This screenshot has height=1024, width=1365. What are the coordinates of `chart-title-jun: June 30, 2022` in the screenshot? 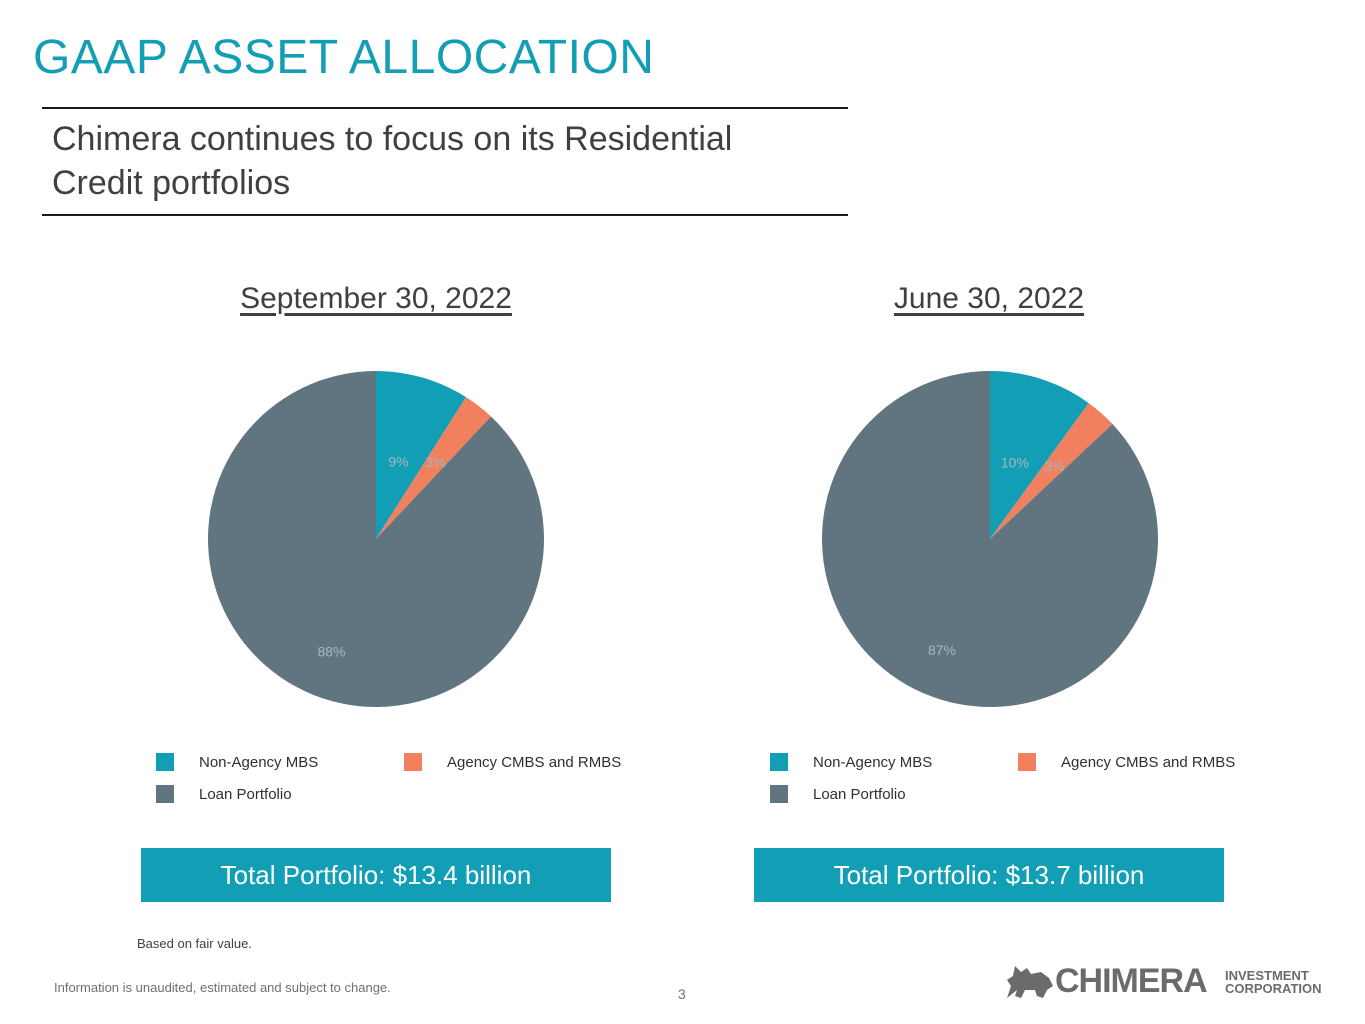 It's located at (989, 298).